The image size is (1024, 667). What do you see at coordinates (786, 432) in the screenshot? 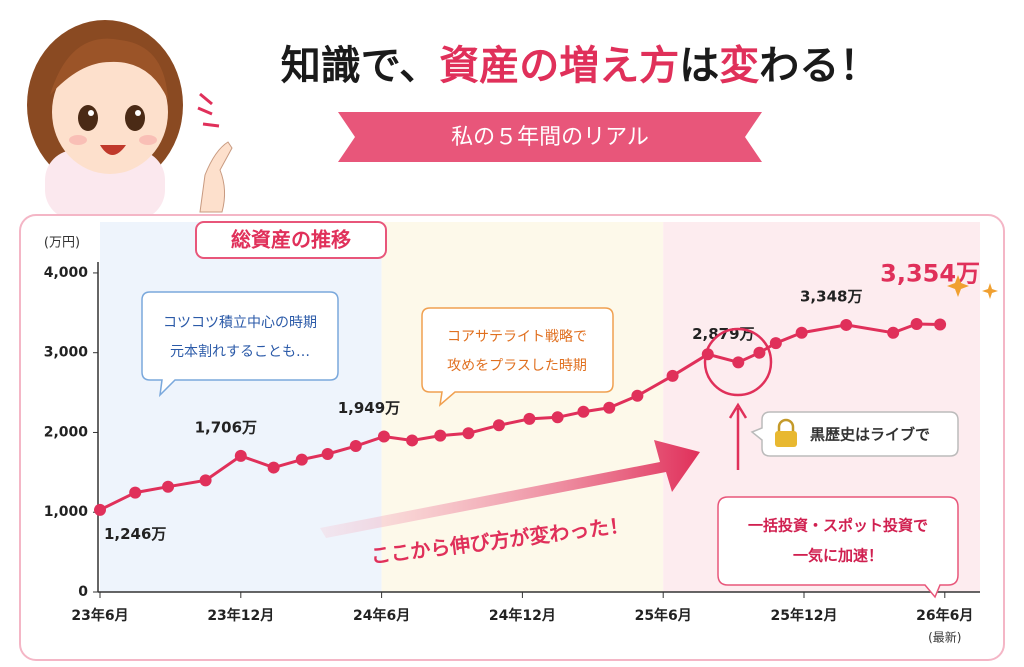
I see `lock-icon` at bounding box center [786, 432].